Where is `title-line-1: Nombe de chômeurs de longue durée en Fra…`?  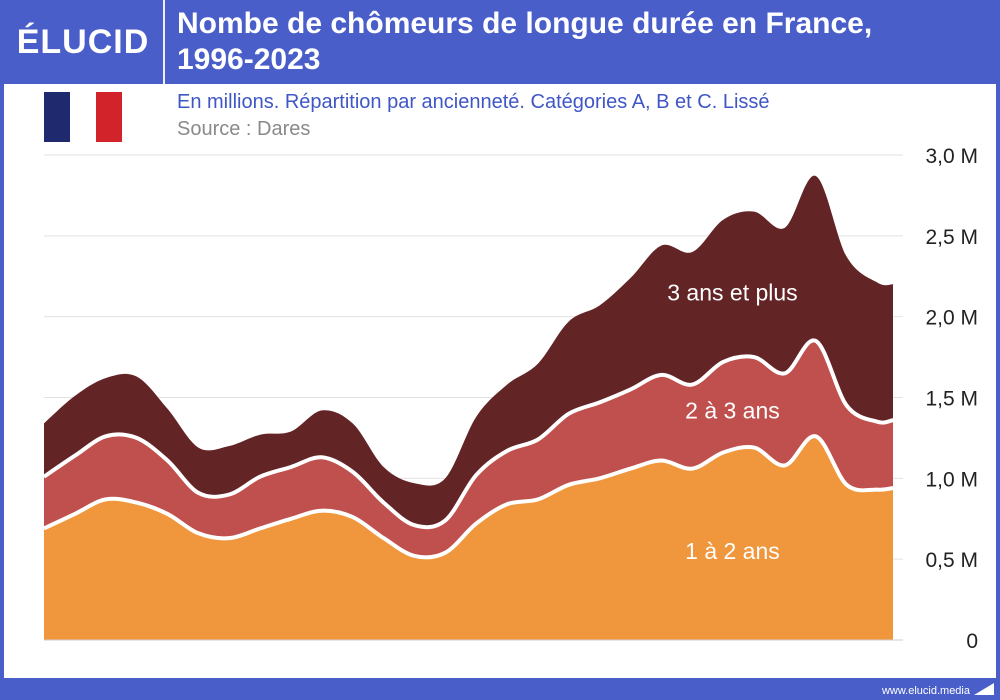
title-line-1: Nombe de chômeurs de longue durée en Fra… is located at coordinates (525, 23).